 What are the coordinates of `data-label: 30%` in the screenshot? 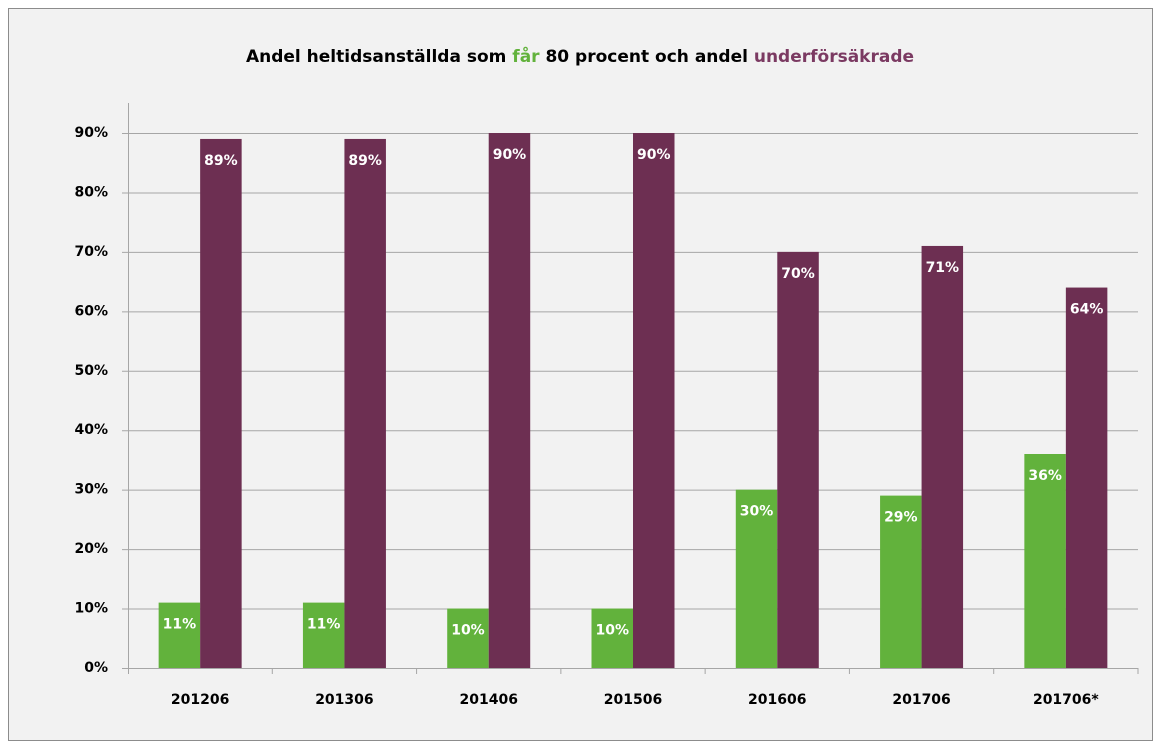 It's located at (757, 512).